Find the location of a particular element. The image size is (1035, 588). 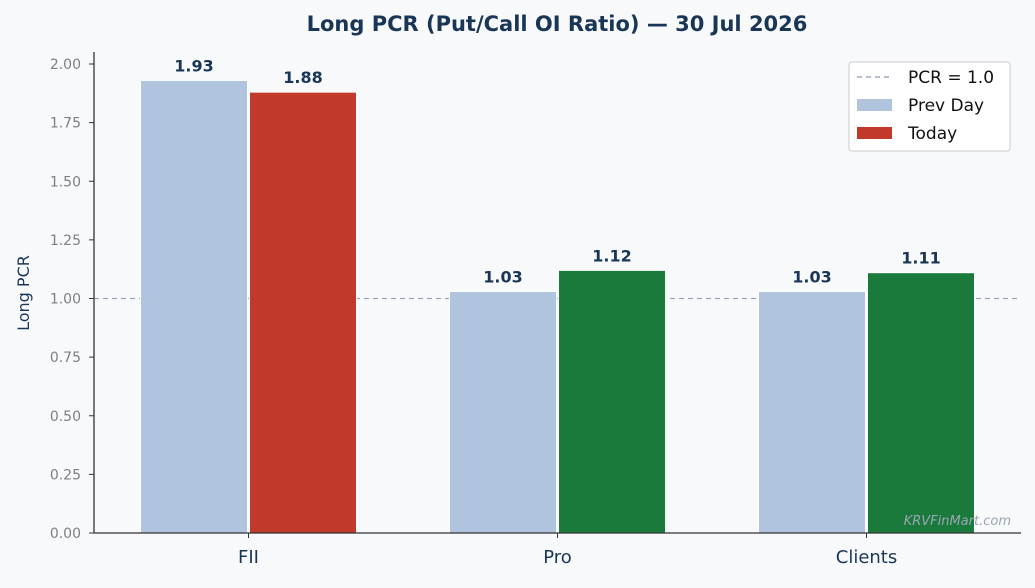

value-label: 1.11 is located at coordinates (920, 258).